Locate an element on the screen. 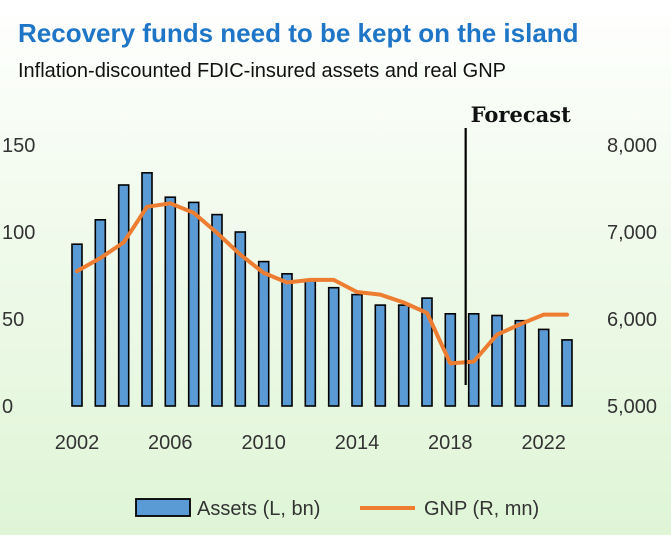 This screenshot has width=671, height=535. legend-label-assets: Assets (L, bn) is located at coordinates (258, 509).